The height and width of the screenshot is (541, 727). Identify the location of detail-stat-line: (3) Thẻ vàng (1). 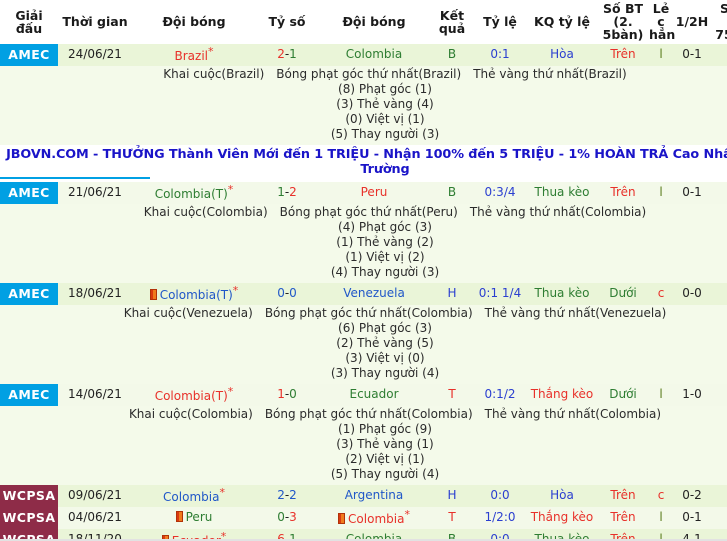
(385, 444).